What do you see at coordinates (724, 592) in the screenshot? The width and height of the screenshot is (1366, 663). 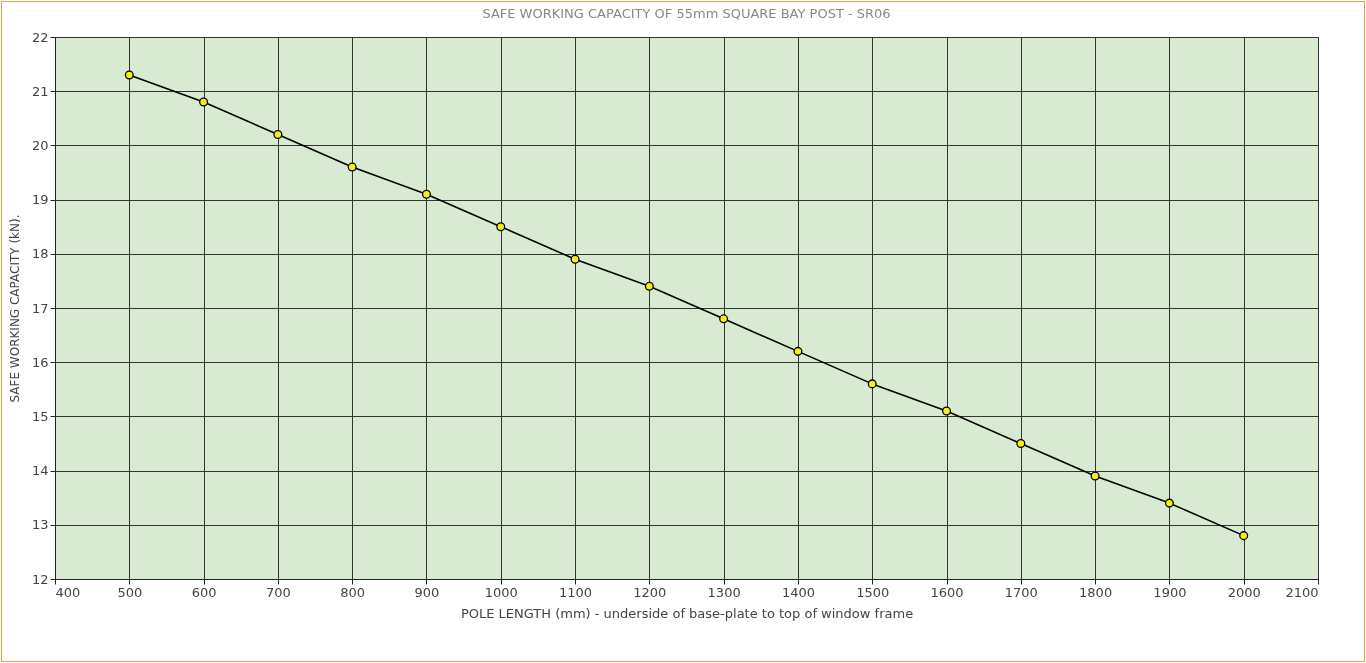 I see `x-tick-label: 1300` at bounding box center [724, 592].